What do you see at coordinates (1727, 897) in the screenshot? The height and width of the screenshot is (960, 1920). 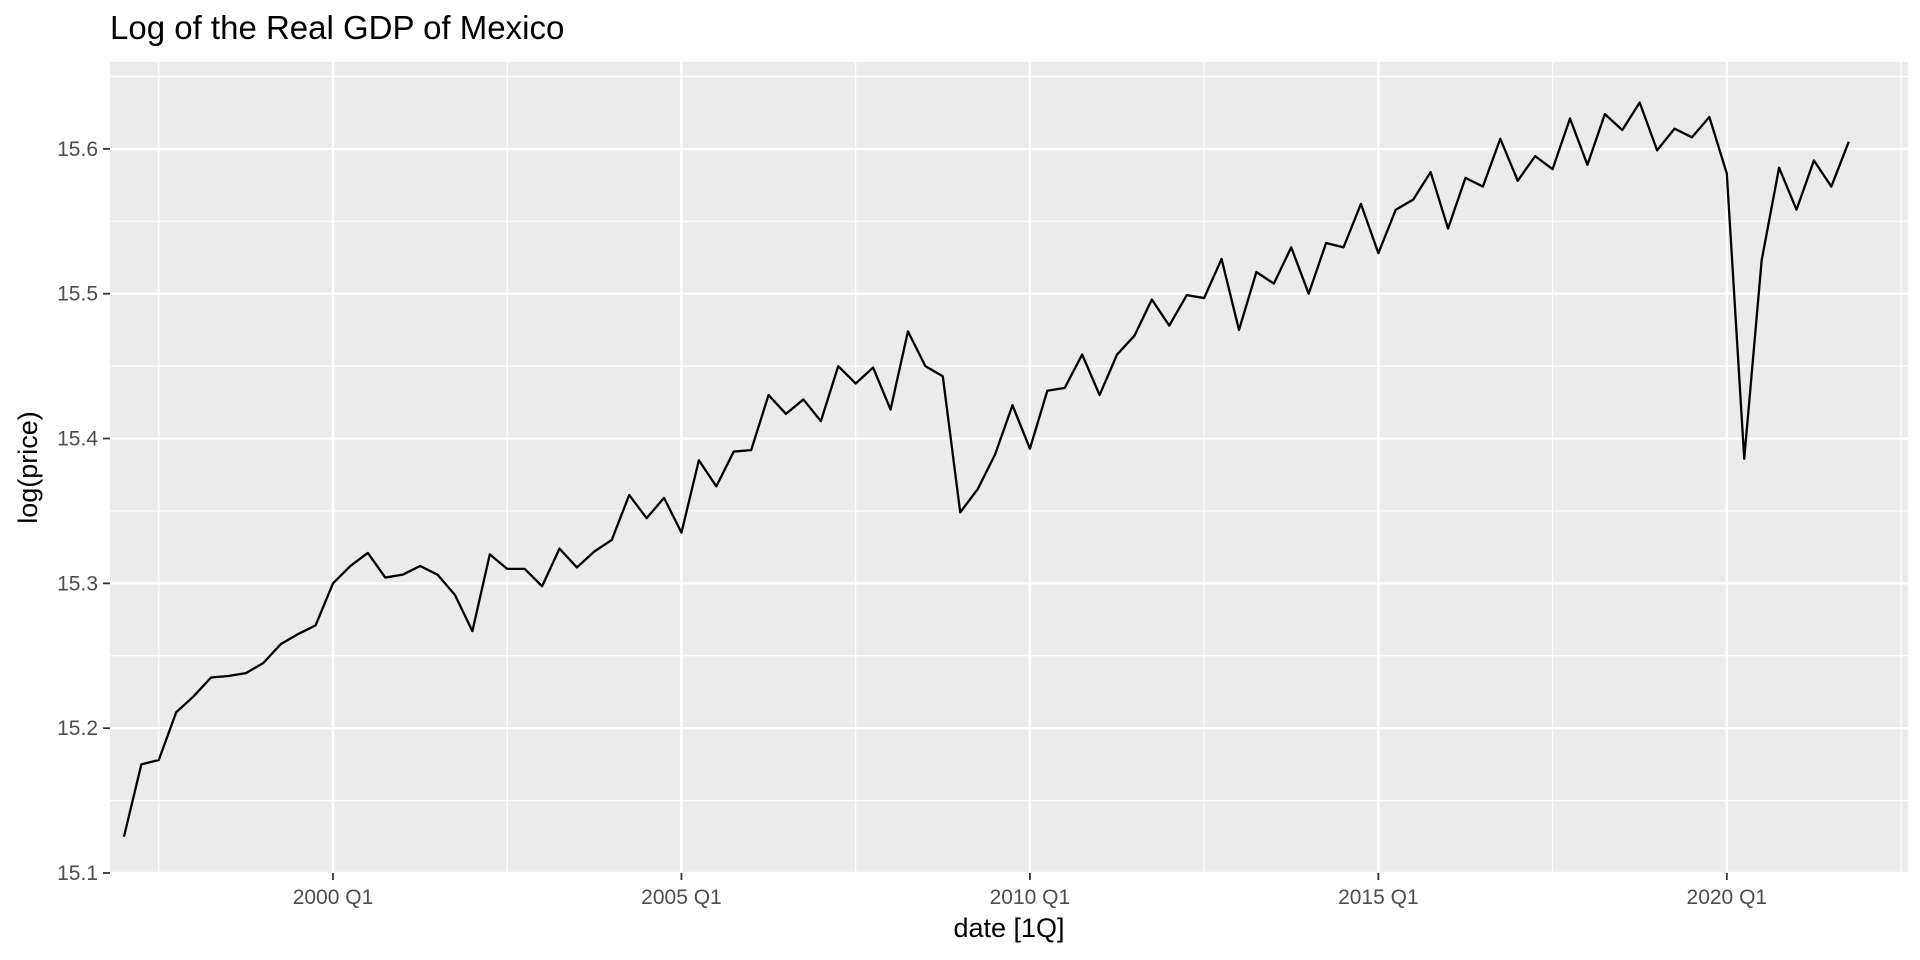 I see `x-tick-label: 2020 Q1` at bounding box center [1727, 897].